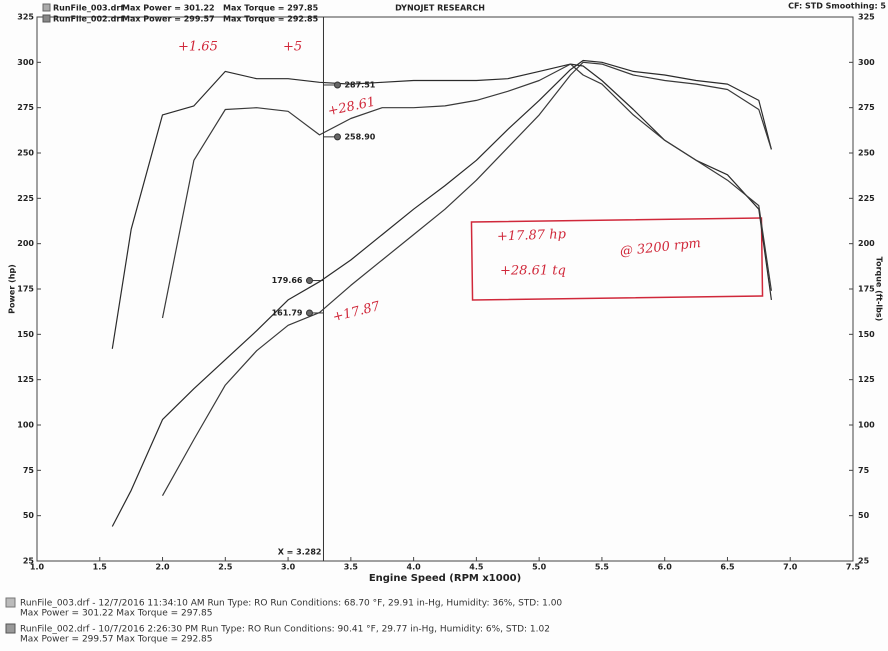 Image resolution: width=888 pixels, height=651 pixels. What do you see at coordinates (88, 19) in the screenshot?
I see `legend-name: RunFile_002.drf` at bounding box center [88, 19].